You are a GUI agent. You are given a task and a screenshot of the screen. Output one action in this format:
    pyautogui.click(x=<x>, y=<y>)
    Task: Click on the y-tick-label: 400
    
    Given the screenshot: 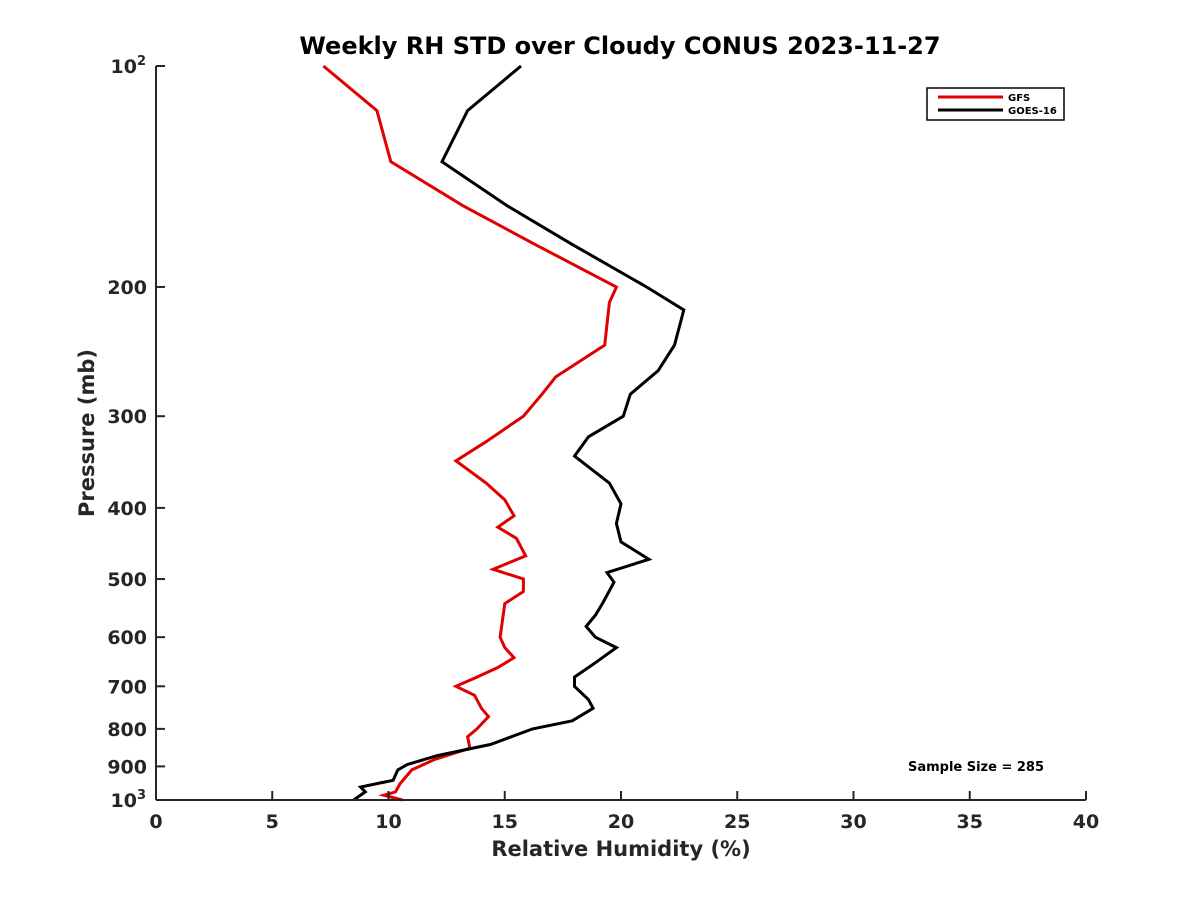 What is the action you would take?
    pyautogui.click(x=127, y=509)
    